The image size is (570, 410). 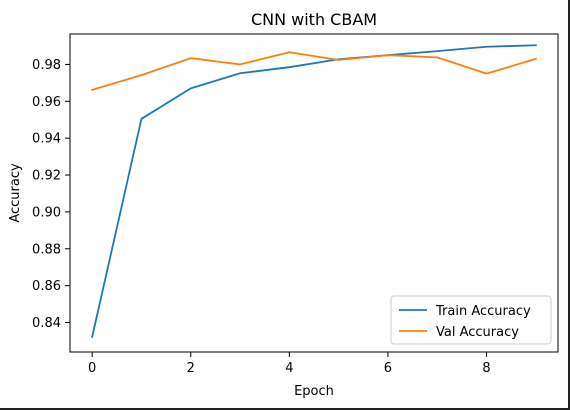 What do you see at coordinates (477, 332) in the screenshot?
I see `legend-label-val: Val Accuracy` at bounding box center [477, 332].